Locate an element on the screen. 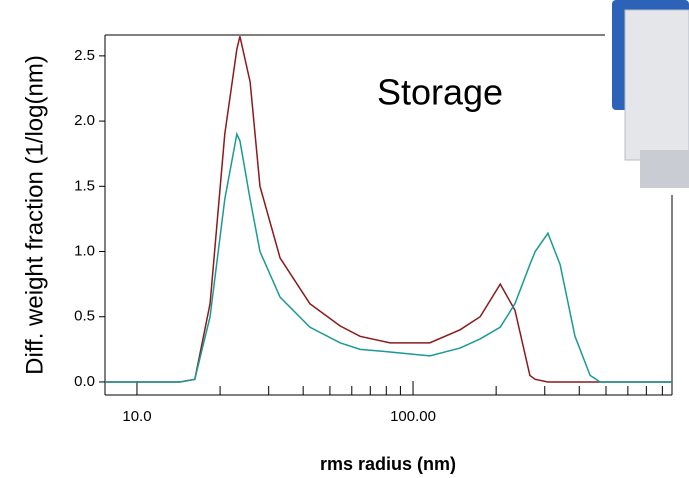  y-tick-label: 2.5 is located at coordinates (84, 55).